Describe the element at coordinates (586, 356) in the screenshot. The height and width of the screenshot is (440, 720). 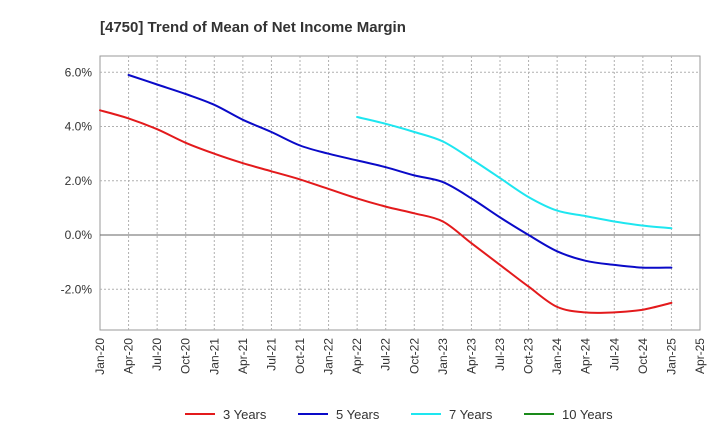
I see `x-tick-label: Apr-24` at that location.